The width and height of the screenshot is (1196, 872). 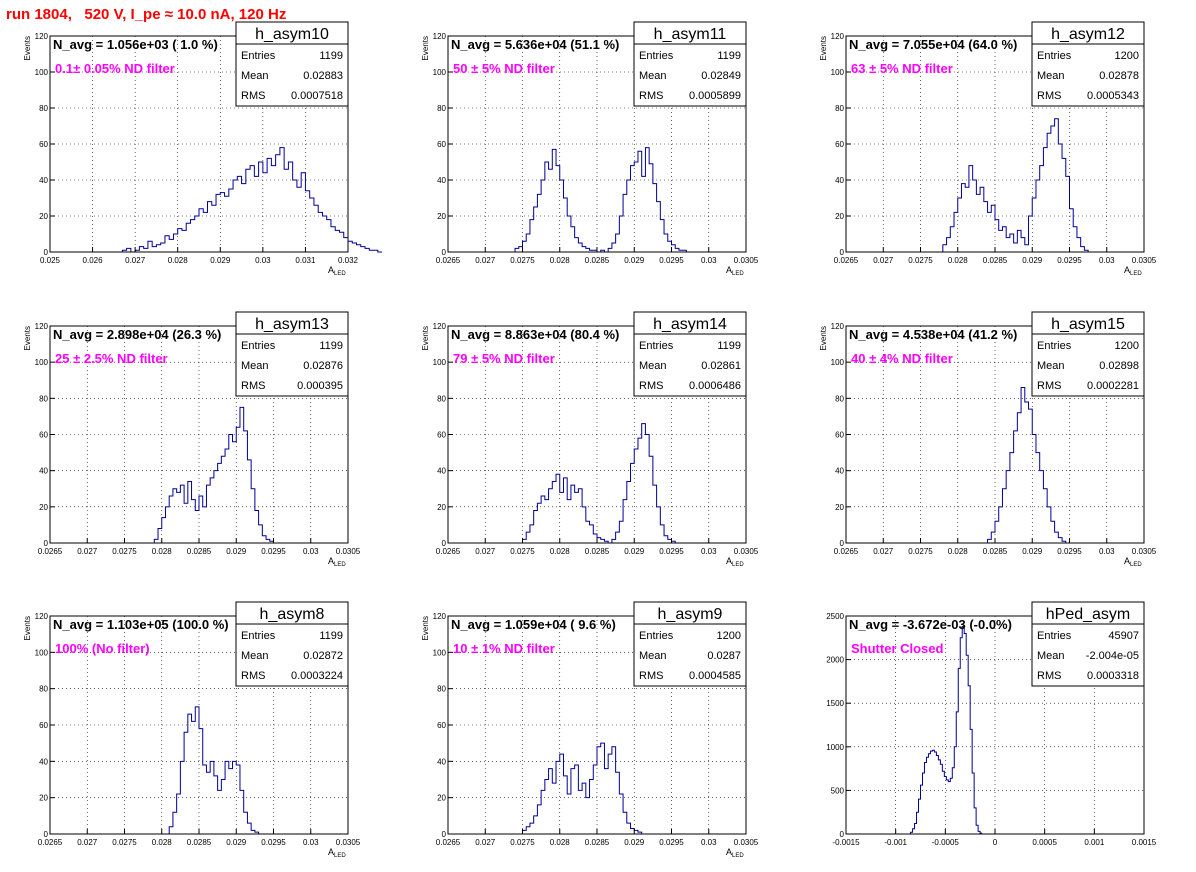 I want to click on stats-mean-value: 0.02876, so click(x=323, y=366).